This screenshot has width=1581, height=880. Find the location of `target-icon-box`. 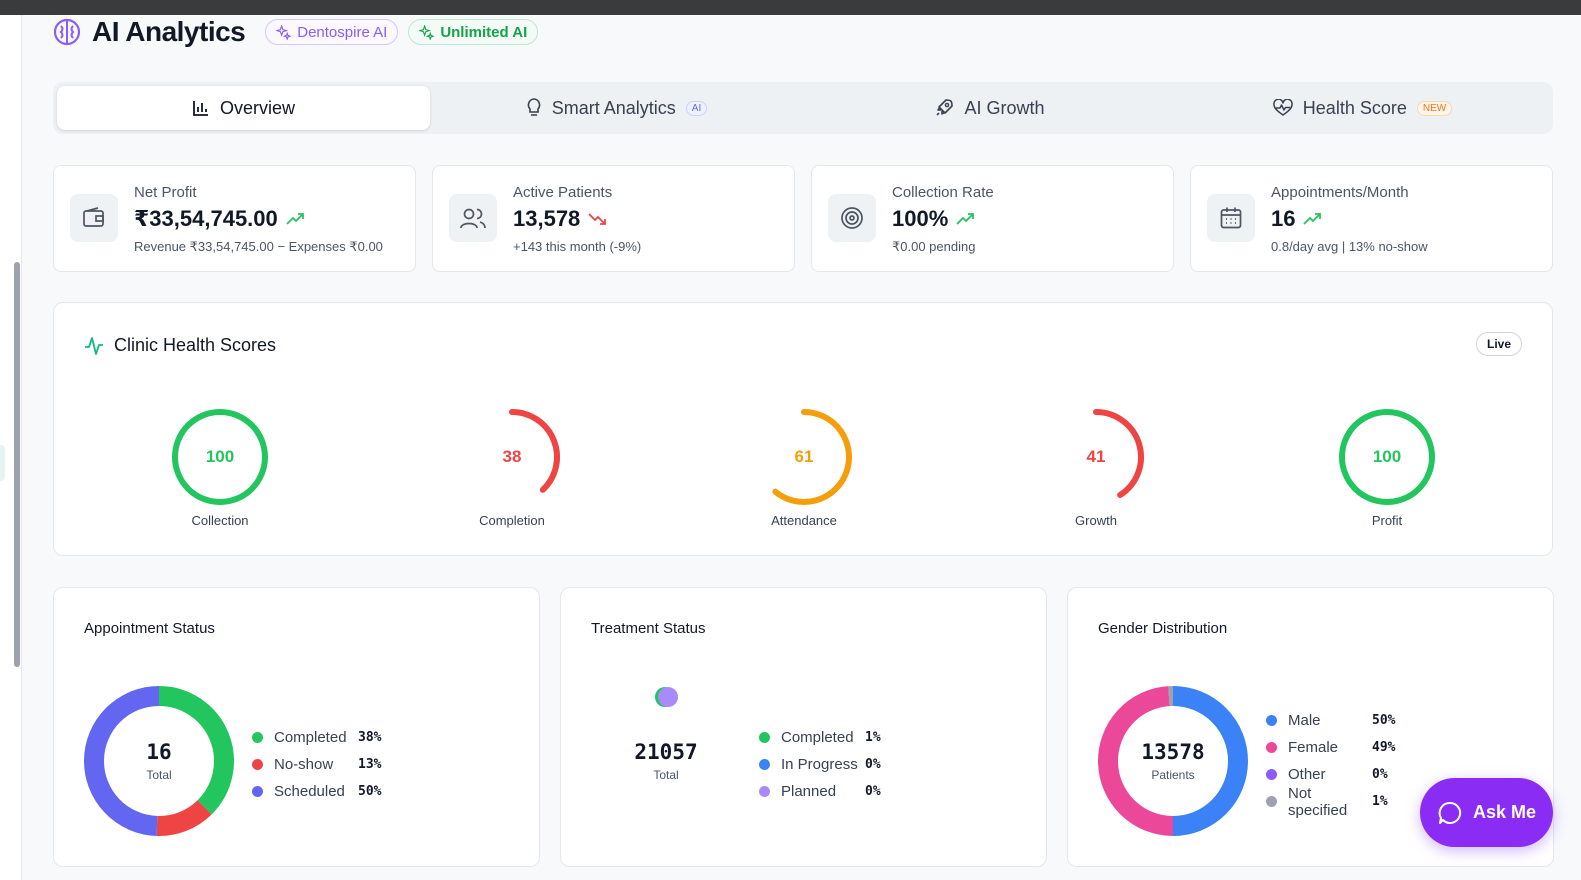

target-icon-box is located at coordinates (852, 218).